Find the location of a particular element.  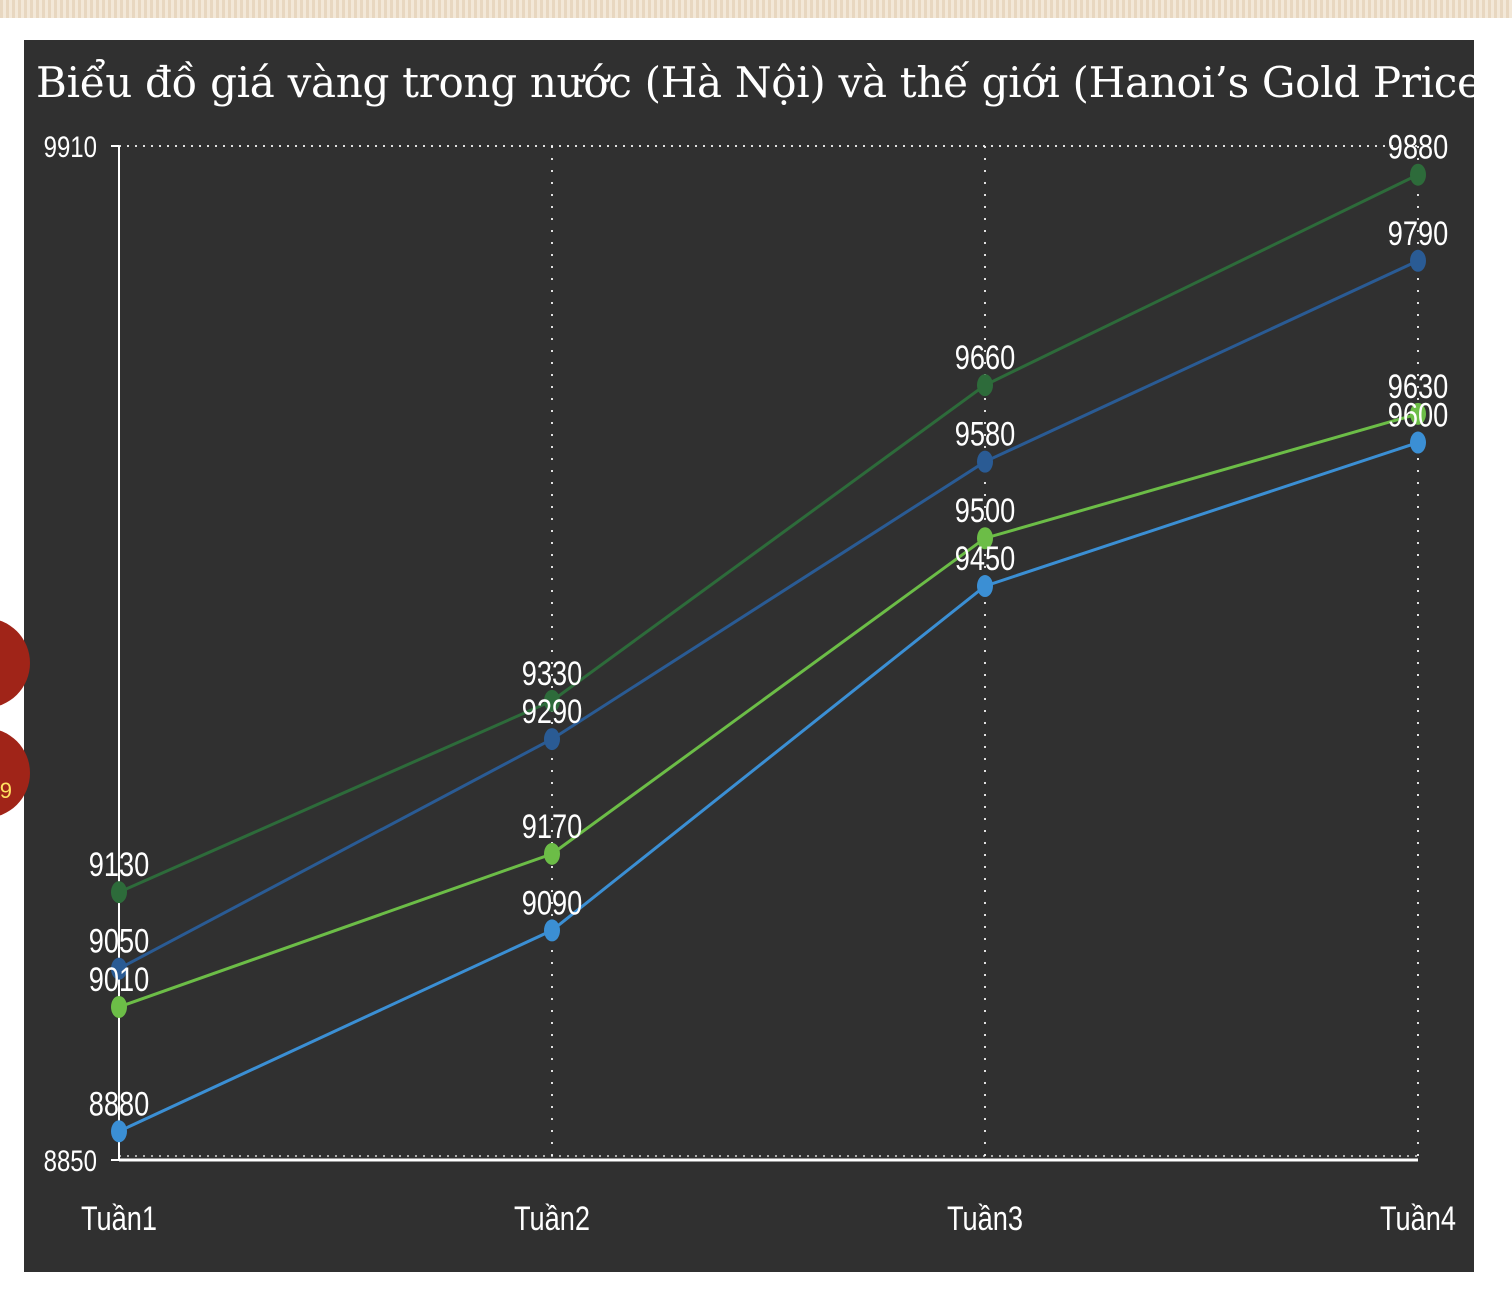

data-label: 9130 is located at coordinates (119, 864).